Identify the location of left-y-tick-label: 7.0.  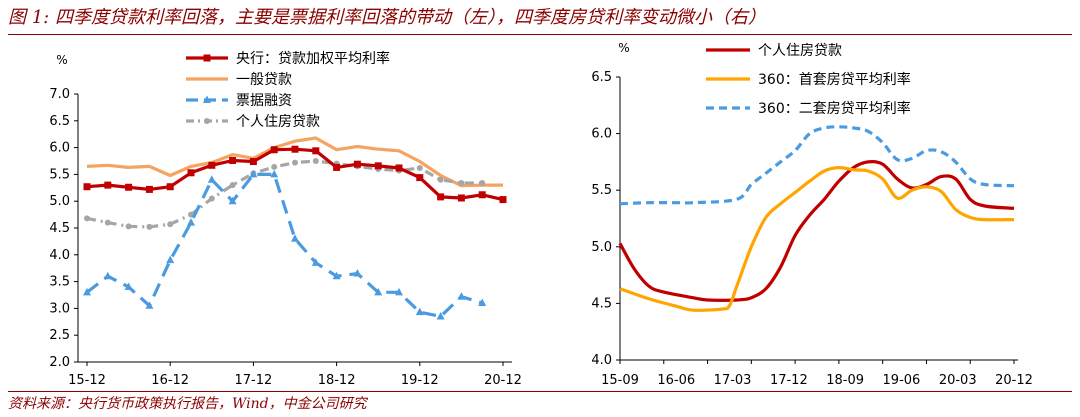
(59, 94).